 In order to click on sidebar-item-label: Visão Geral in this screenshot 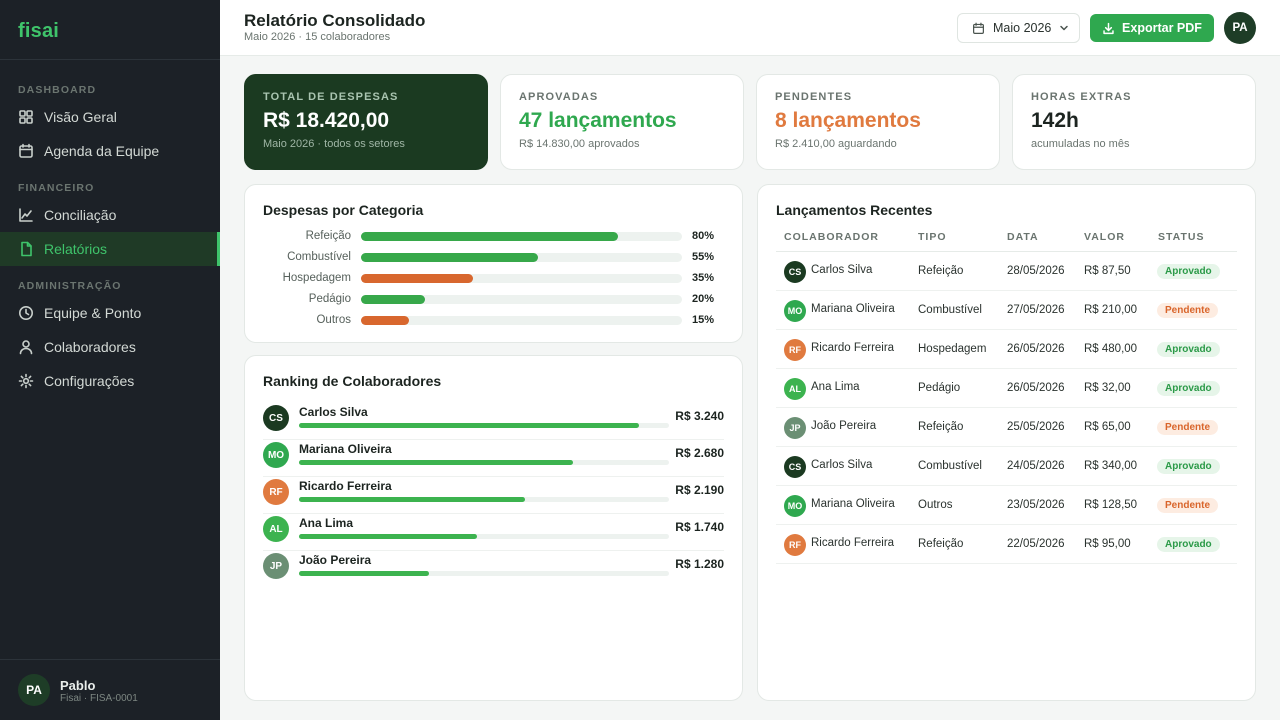, I will do `click(80, 117)`.